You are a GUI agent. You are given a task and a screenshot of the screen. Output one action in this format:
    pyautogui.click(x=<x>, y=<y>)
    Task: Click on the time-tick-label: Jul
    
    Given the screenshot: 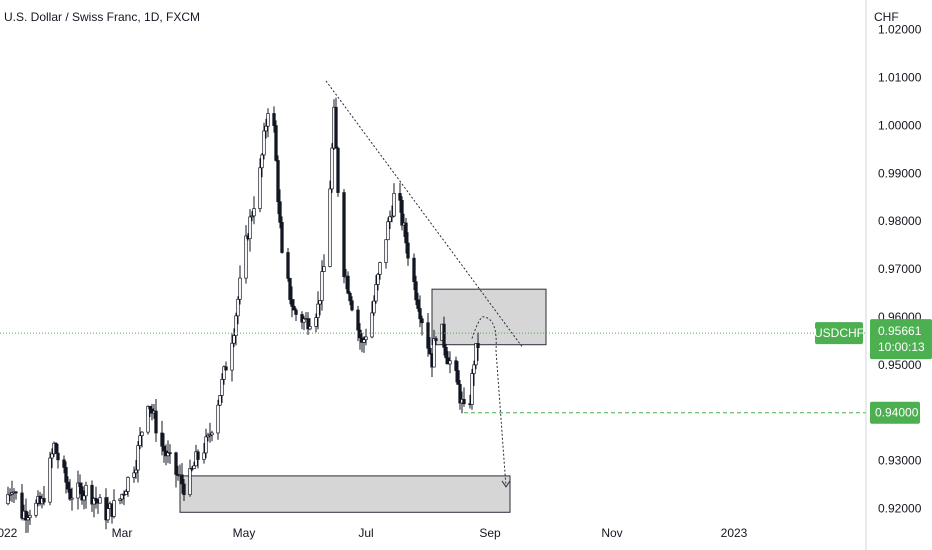 What is the action you would take?
    pyautogui.click(x=365, y=533)
    